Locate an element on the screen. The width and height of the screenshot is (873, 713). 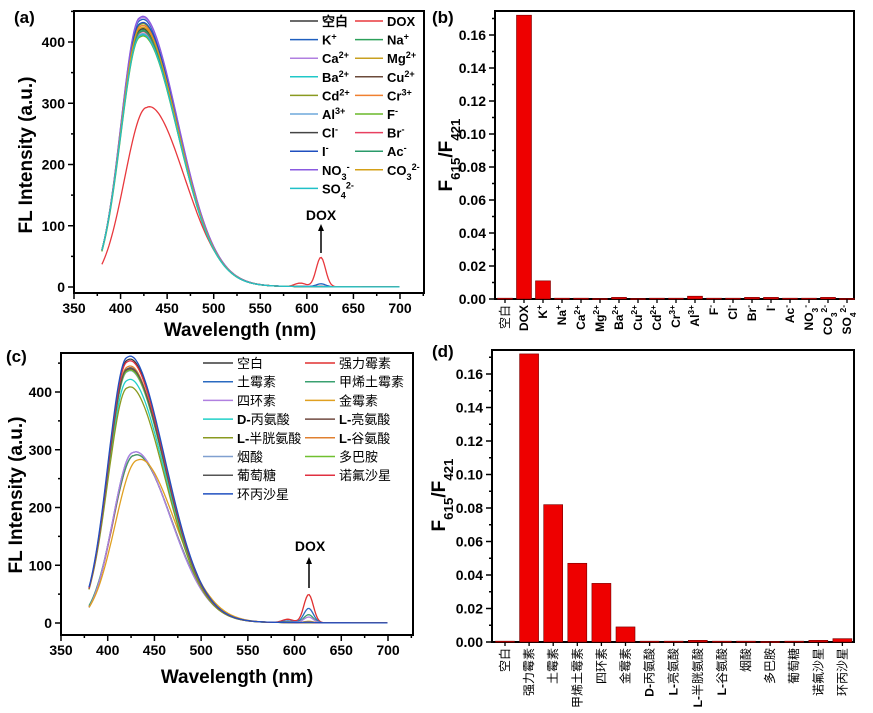
x-tick-label: 700 is located at coordinates (400, 308).